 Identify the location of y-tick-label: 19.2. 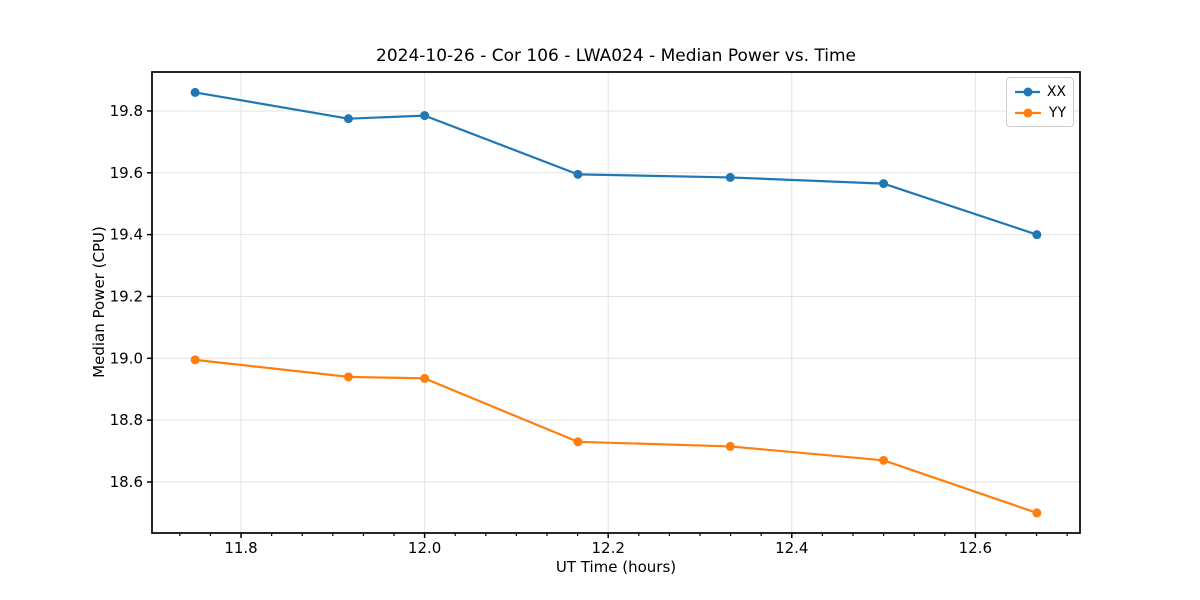
(126, 296).